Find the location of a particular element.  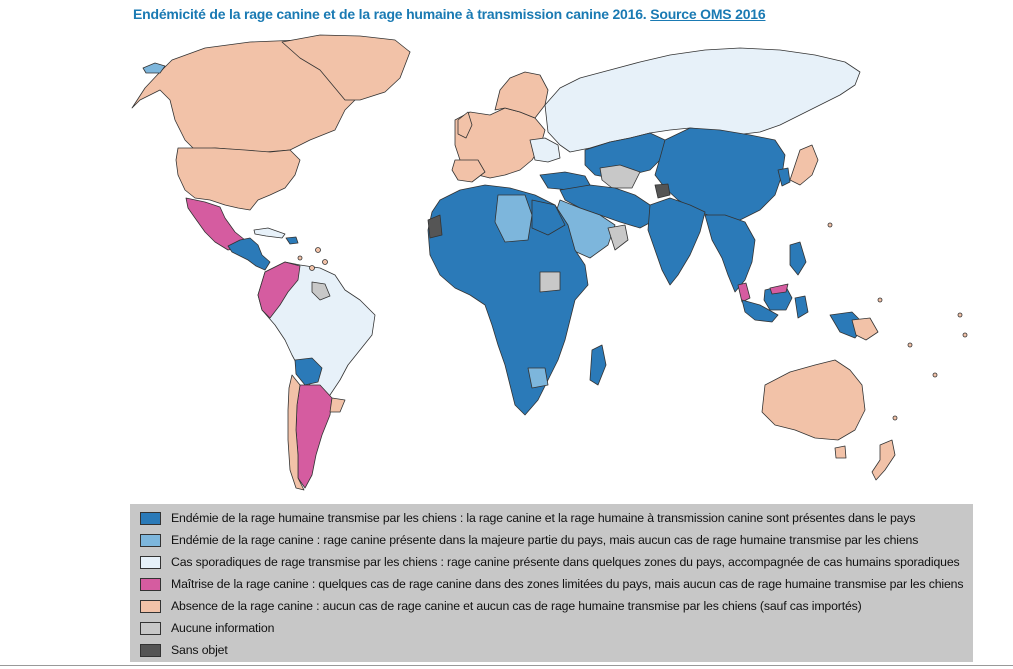

region-indonesia-west is located at coordinates (760, 311).